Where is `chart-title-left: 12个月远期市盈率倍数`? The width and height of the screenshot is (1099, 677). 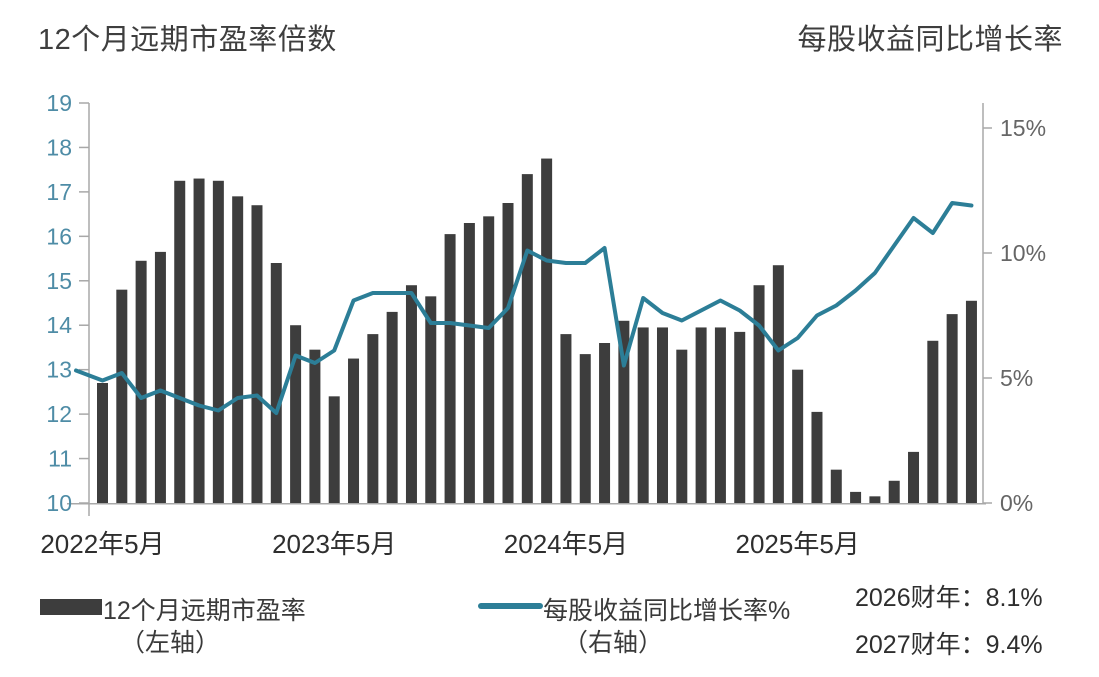
chart-title-left: 12个月远期市盈率倍数 is located at coordinates (187, 40).